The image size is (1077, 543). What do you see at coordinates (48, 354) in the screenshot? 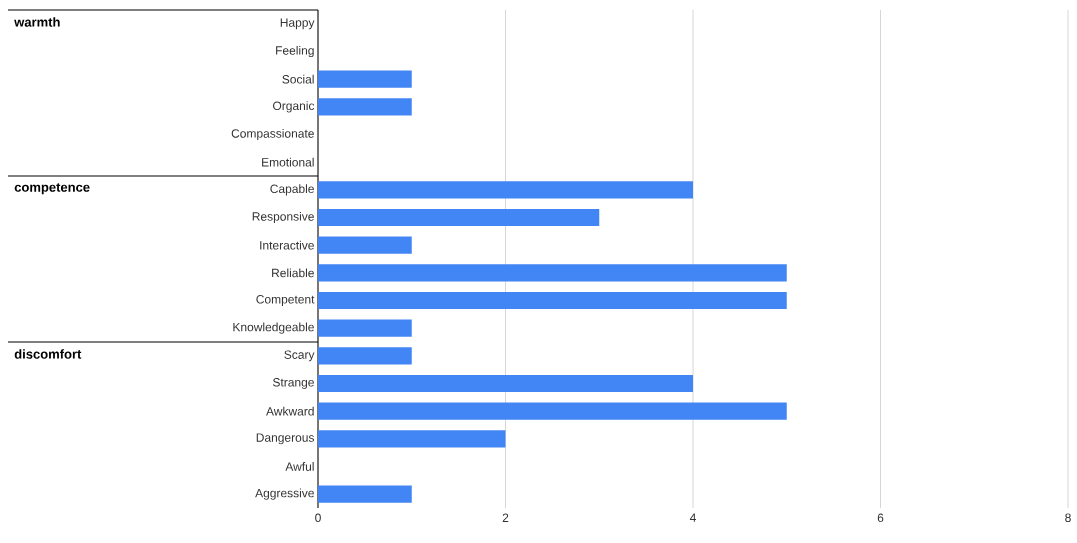
I see `text: discomfort` at bounding box center [48, 354].